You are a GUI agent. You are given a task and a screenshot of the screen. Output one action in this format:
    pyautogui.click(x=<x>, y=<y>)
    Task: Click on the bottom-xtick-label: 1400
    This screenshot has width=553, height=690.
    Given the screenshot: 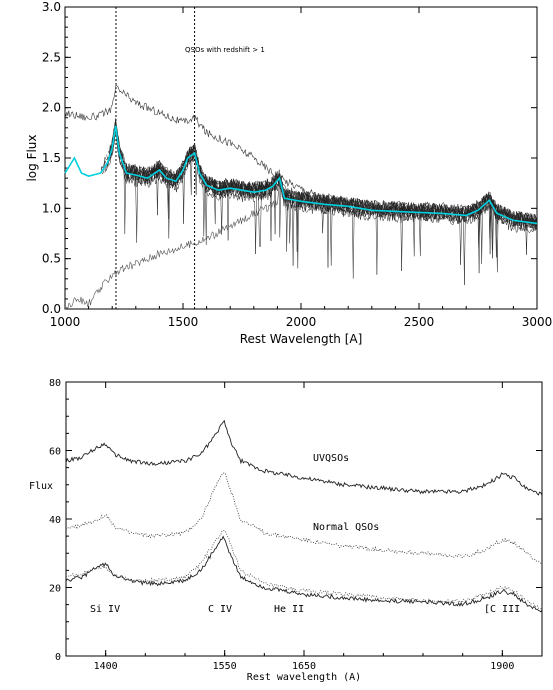 What is the action you would take?
    pyautogui.click(x=106, y=666)
    